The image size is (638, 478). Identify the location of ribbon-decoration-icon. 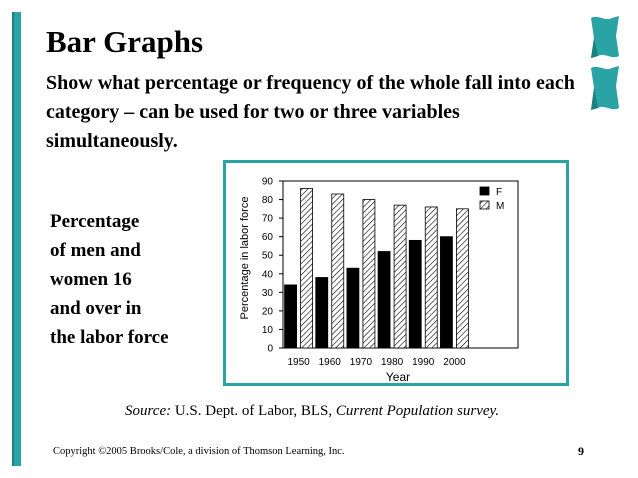
(605, 63).